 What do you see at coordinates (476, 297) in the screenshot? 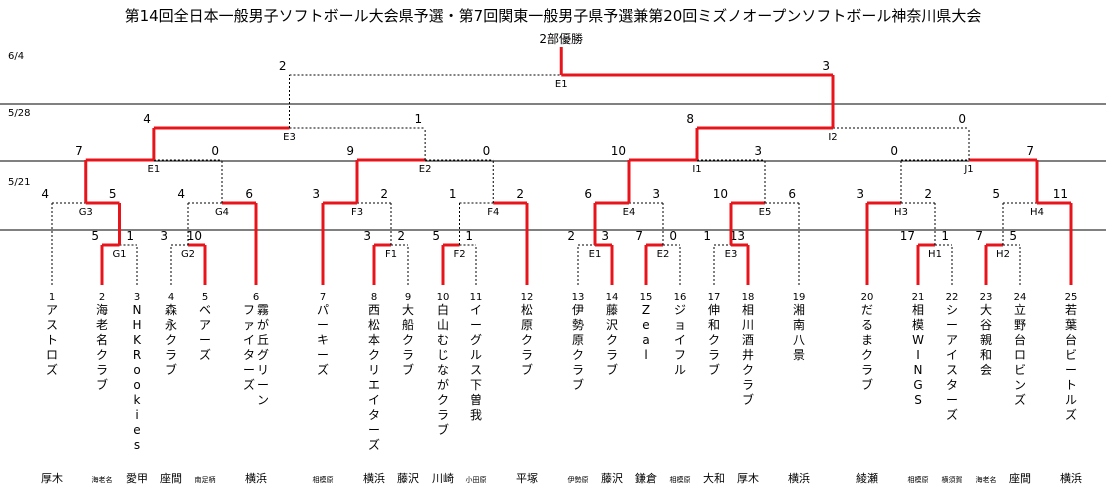
I see `team-number: 11` at bounding box center [476, 297].